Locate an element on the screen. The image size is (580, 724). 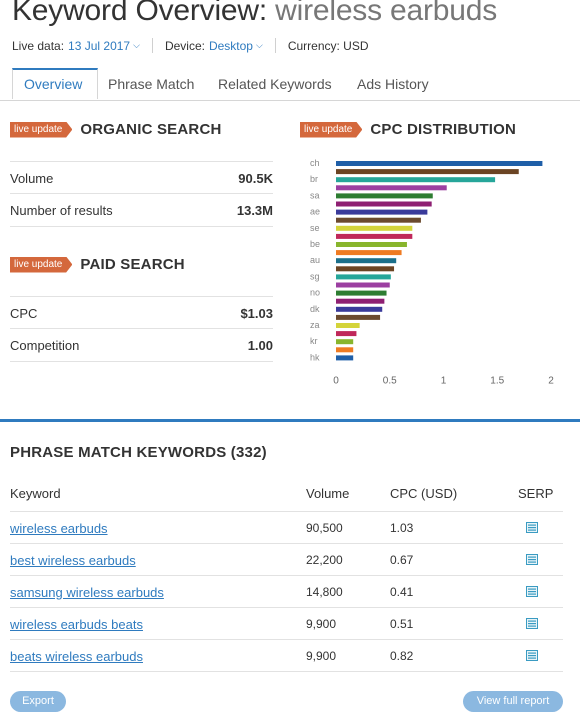
table-row: best wireless earbuds 22,200 0.67 is located at coordinates (286, 559).